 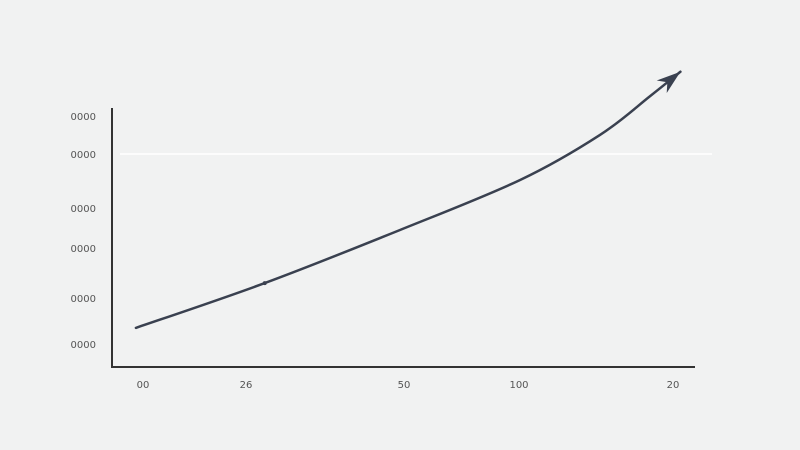 What do you see at coordinates (246, 385) in the screenshot?
I see `x-tick-label: 26` at bounding box center [246, 385].